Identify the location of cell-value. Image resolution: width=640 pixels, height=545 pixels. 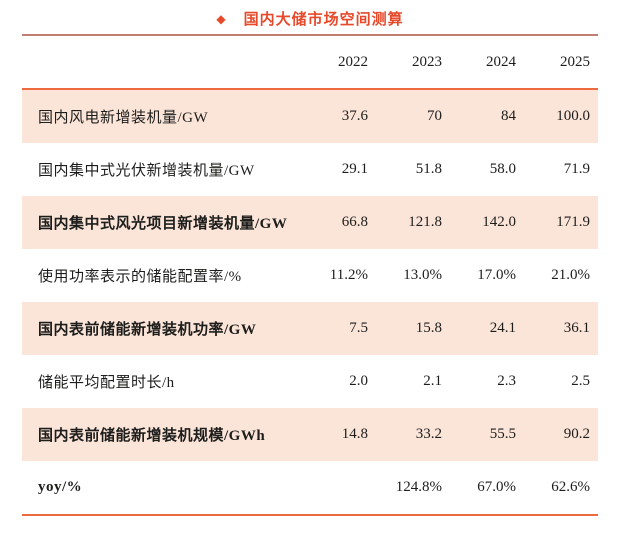
(339, 488).